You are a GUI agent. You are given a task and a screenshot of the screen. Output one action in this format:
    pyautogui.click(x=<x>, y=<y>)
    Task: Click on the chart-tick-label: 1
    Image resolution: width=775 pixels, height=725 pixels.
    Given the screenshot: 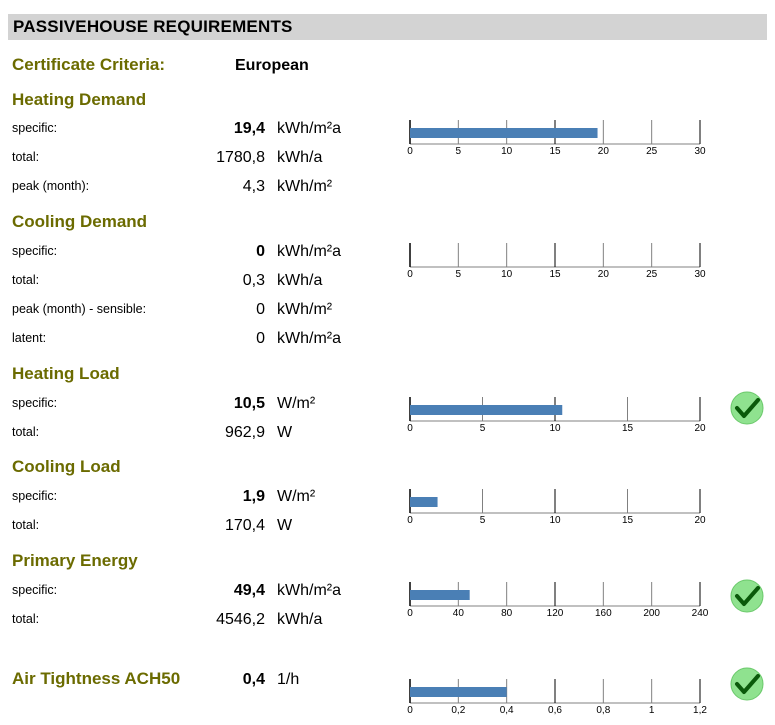 What is the action you would take?
    pyautogui.click(x=652, y=710)
    